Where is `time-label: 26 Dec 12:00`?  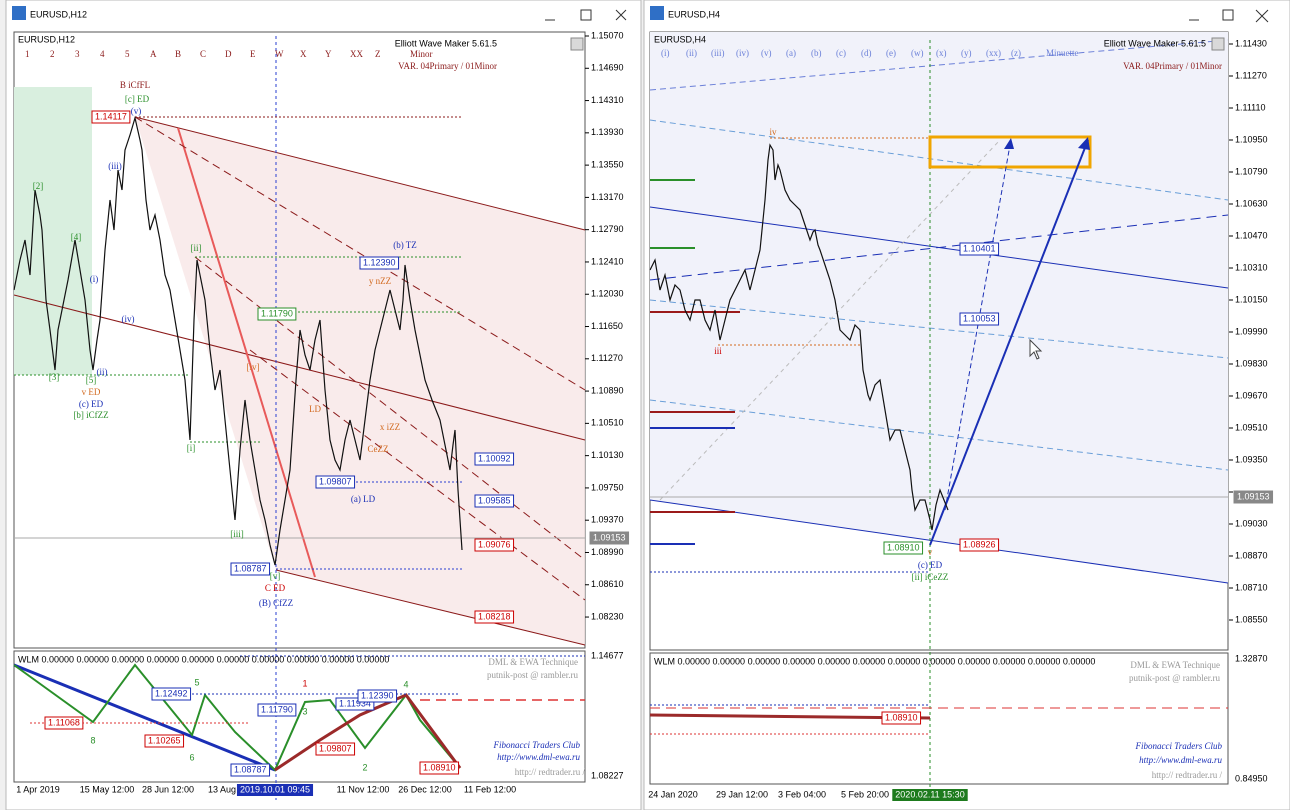
time-label: 26 Dec 12:00 is located at coordinates (425, 789).